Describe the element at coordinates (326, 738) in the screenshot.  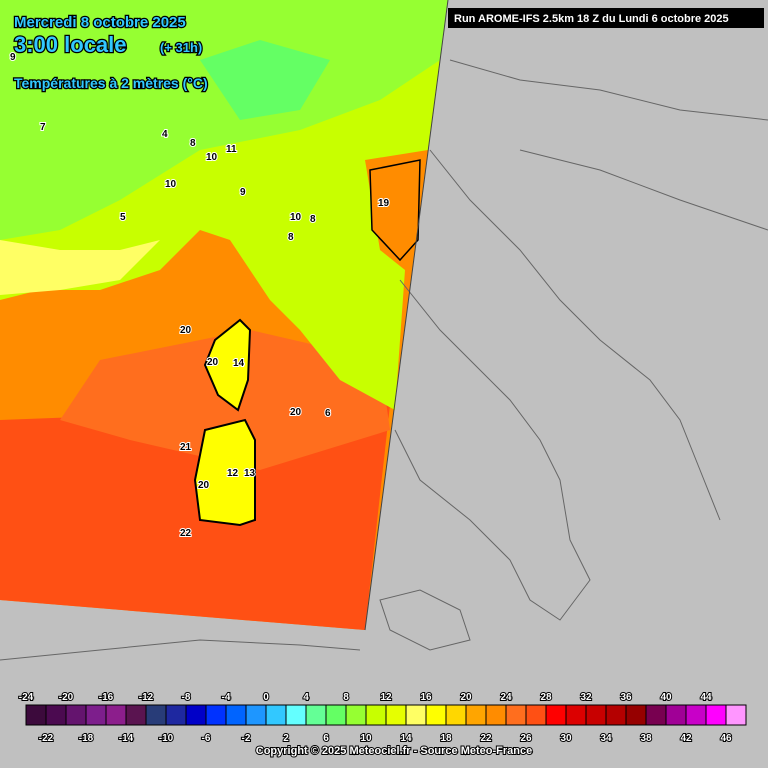
I see `scale-label: 6` at that location.